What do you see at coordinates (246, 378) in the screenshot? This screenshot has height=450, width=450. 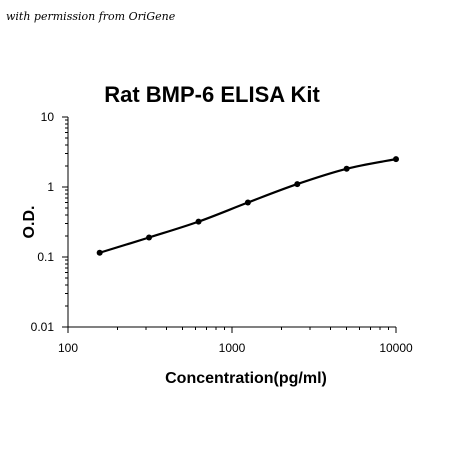 I see `x-axis-label: Concentration(pg/ml)` at bounding box center [246, 378].